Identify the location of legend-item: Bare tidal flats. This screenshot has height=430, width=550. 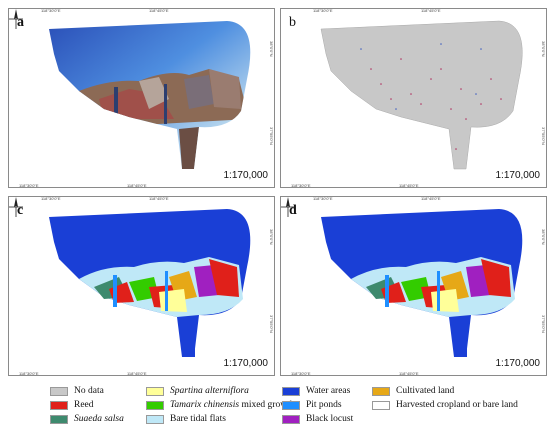
(186, 419).